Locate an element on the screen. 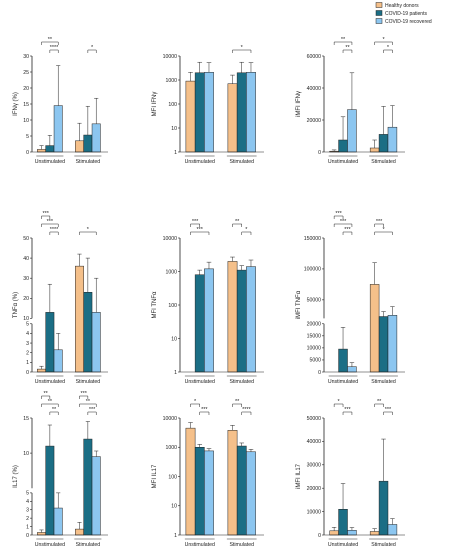  y-tick-label: 15 is located at coordinates (26, 419).